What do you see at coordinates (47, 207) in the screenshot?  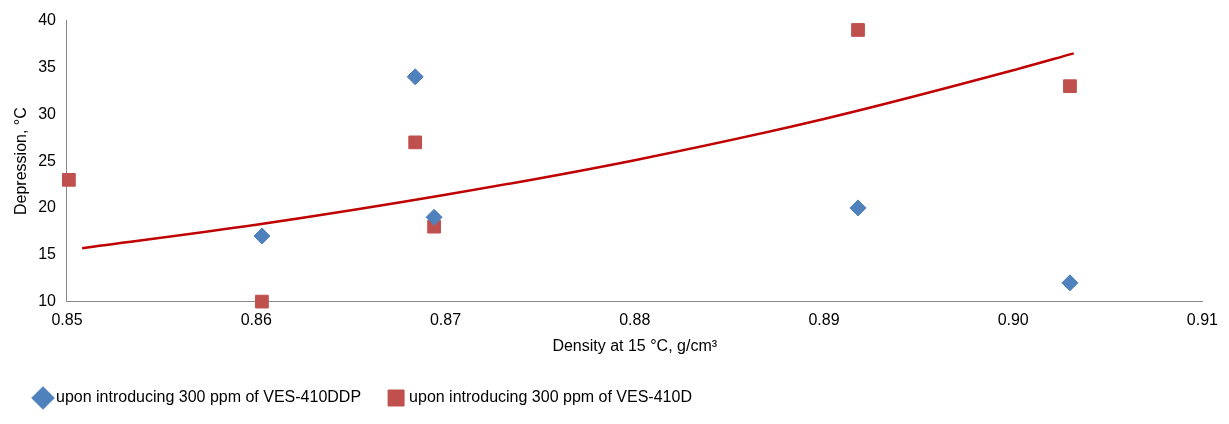 I see `y-tick-label: 20` at bounding box center [47, 207].